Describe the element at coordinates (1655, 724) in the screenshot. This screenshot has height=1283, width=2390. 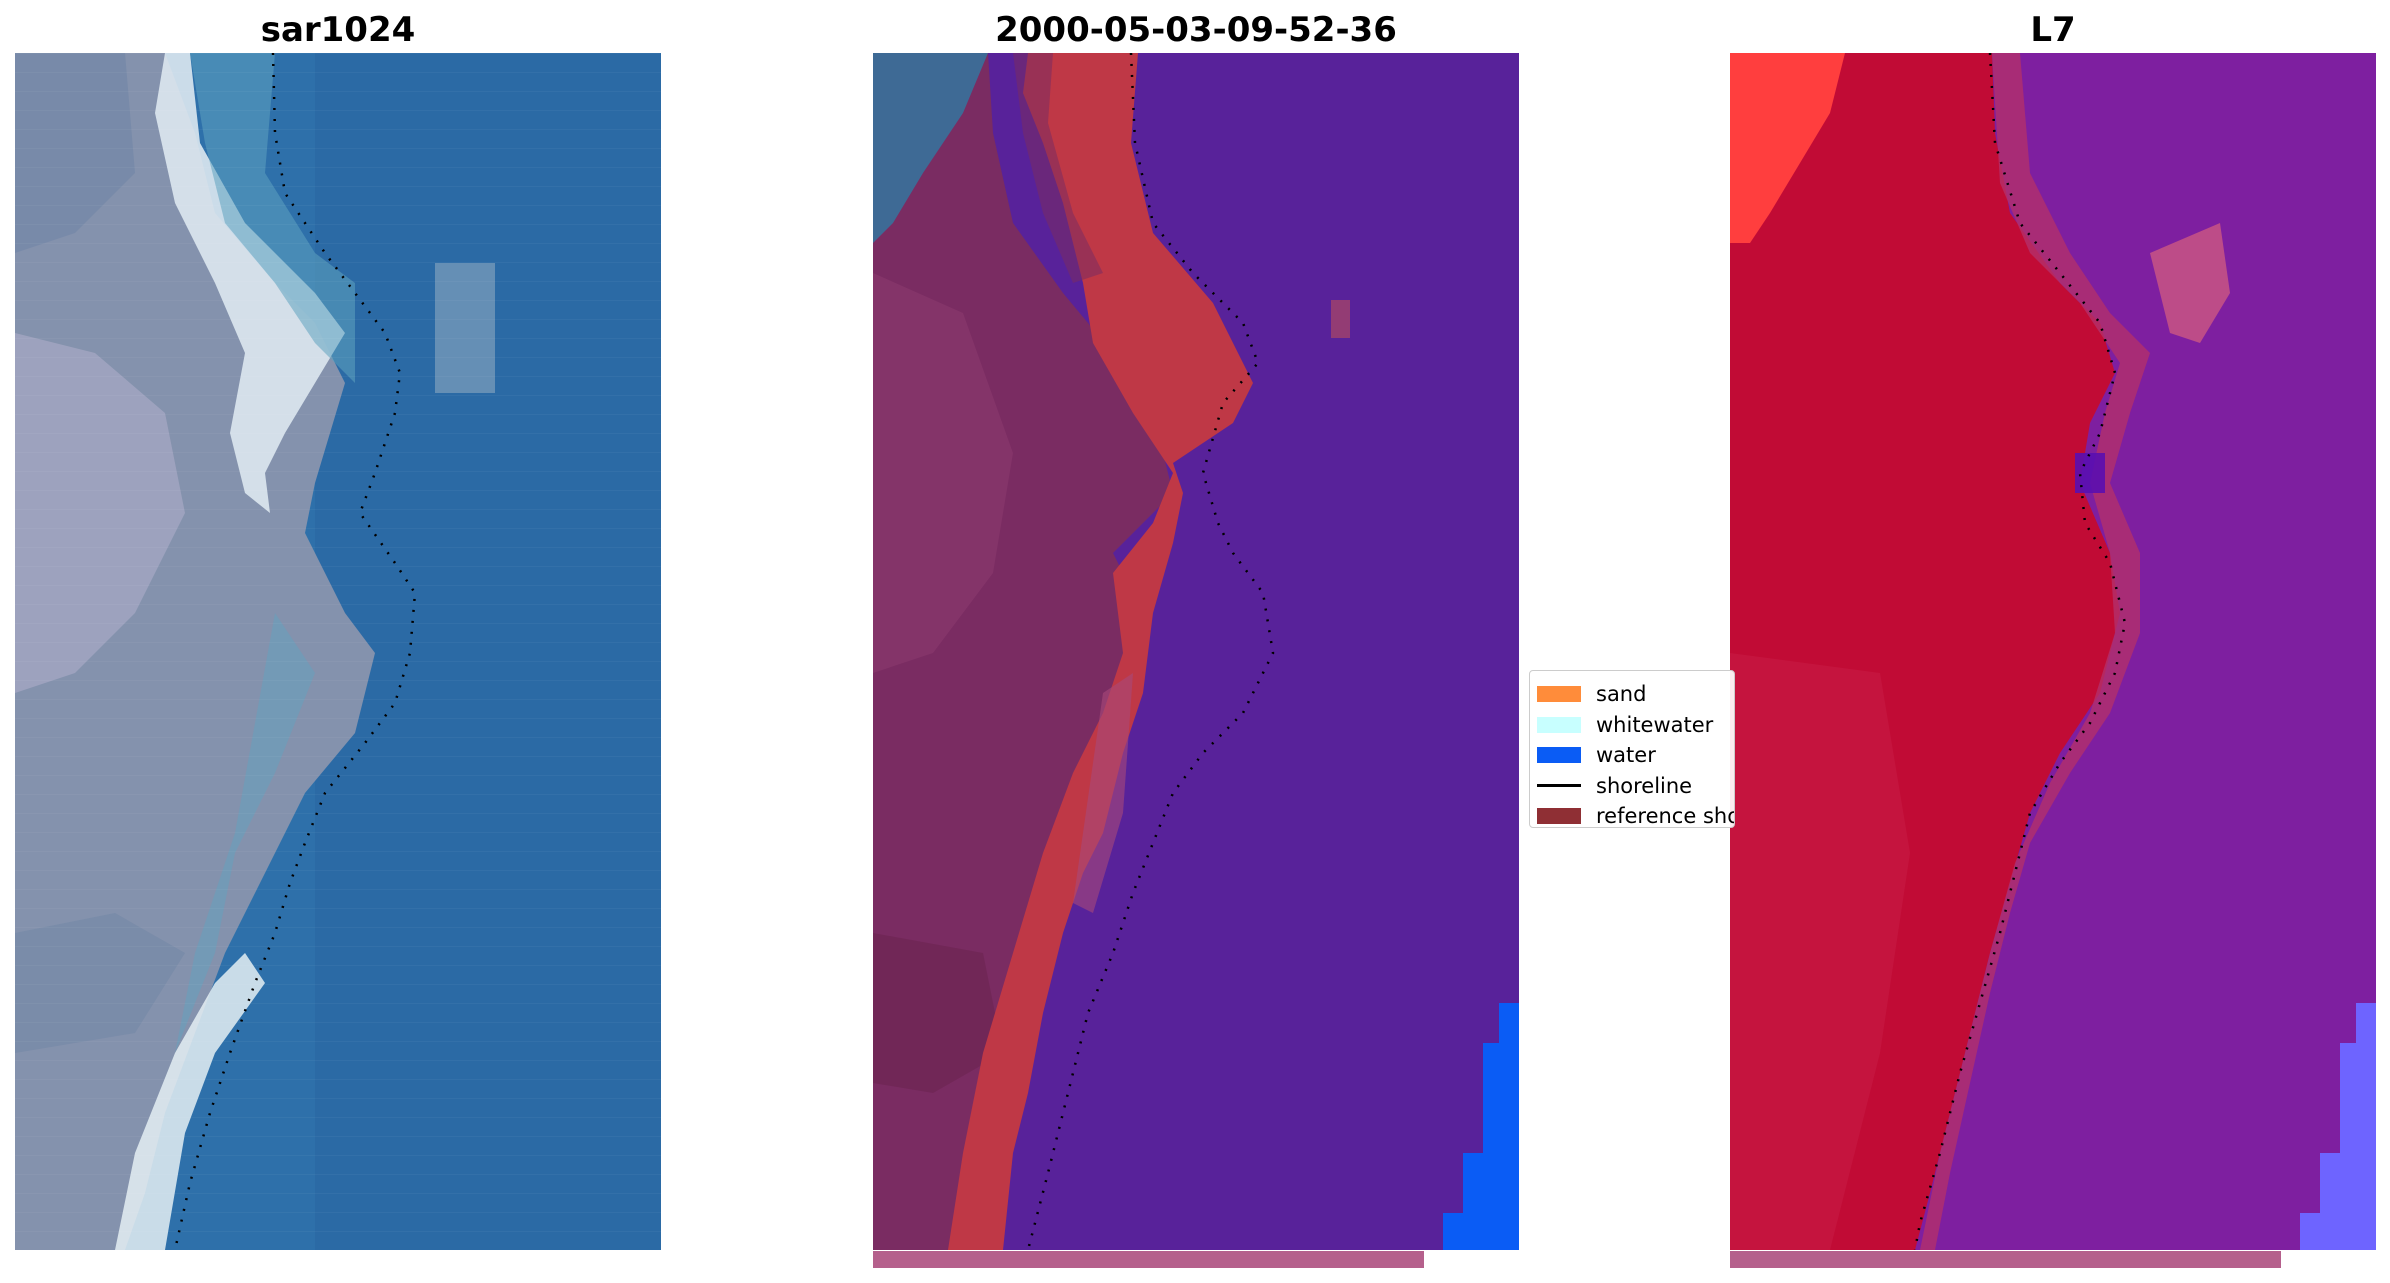
I see `legend-label-whitewater: whitewater` at that location.